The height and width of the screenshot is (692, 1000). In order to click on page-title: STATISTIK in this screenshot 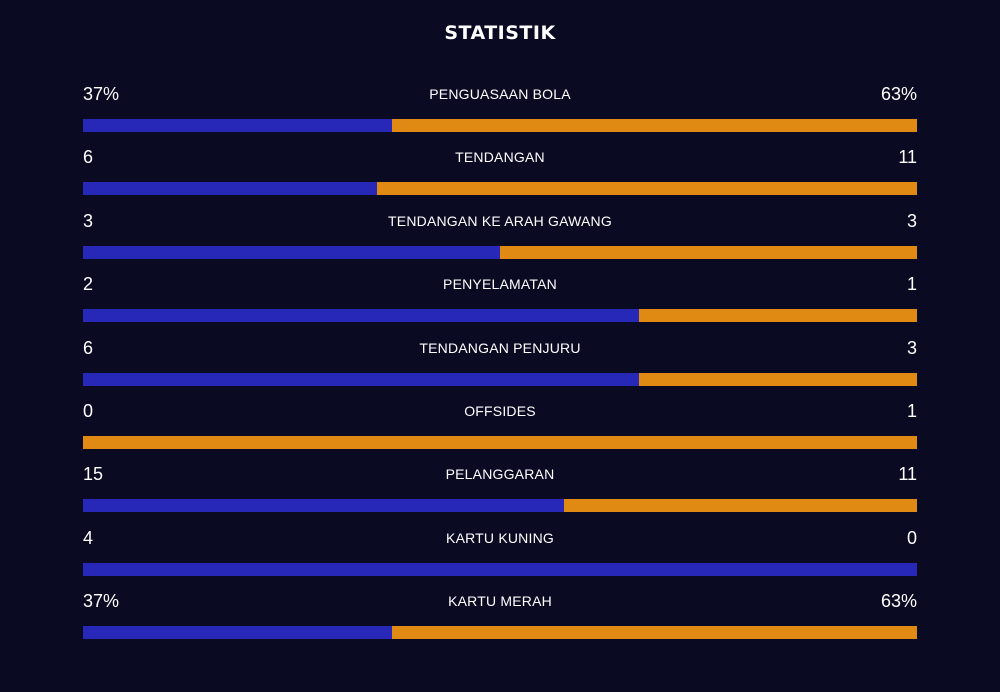, I will do `click(500, 33)`.